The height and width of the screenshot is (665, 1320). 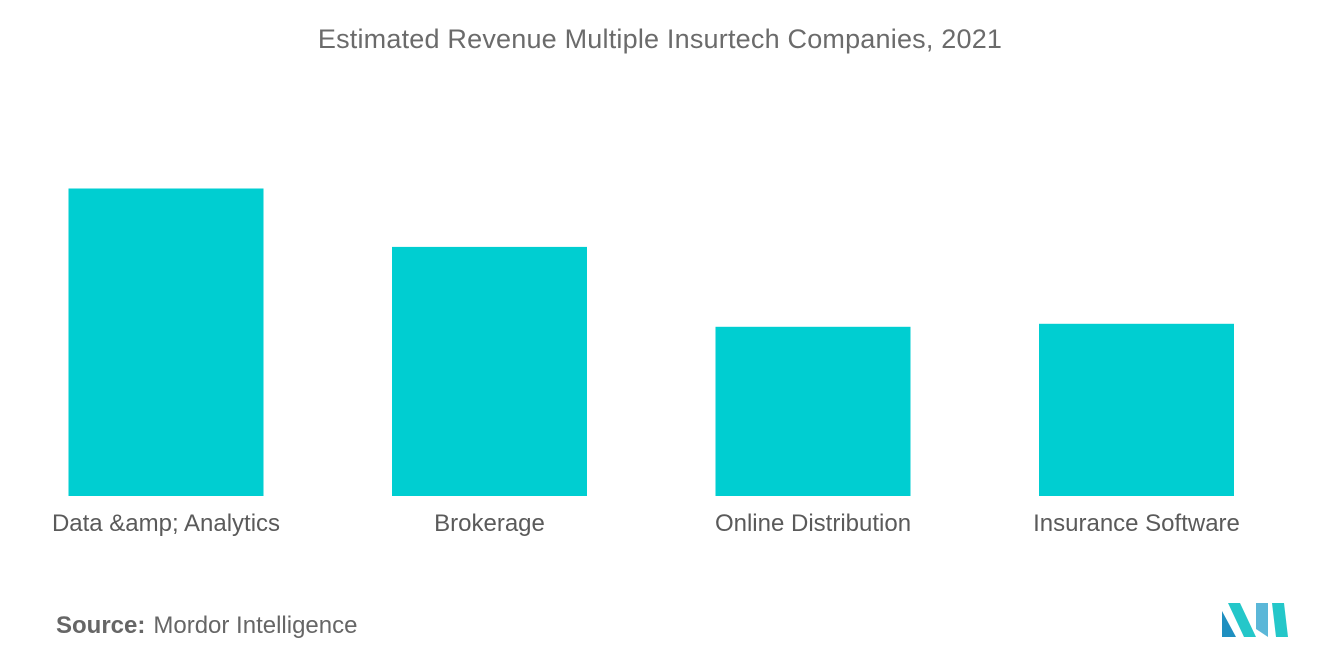 I want to click on logo-shape-mid-right, so click(x=1262, y=620).